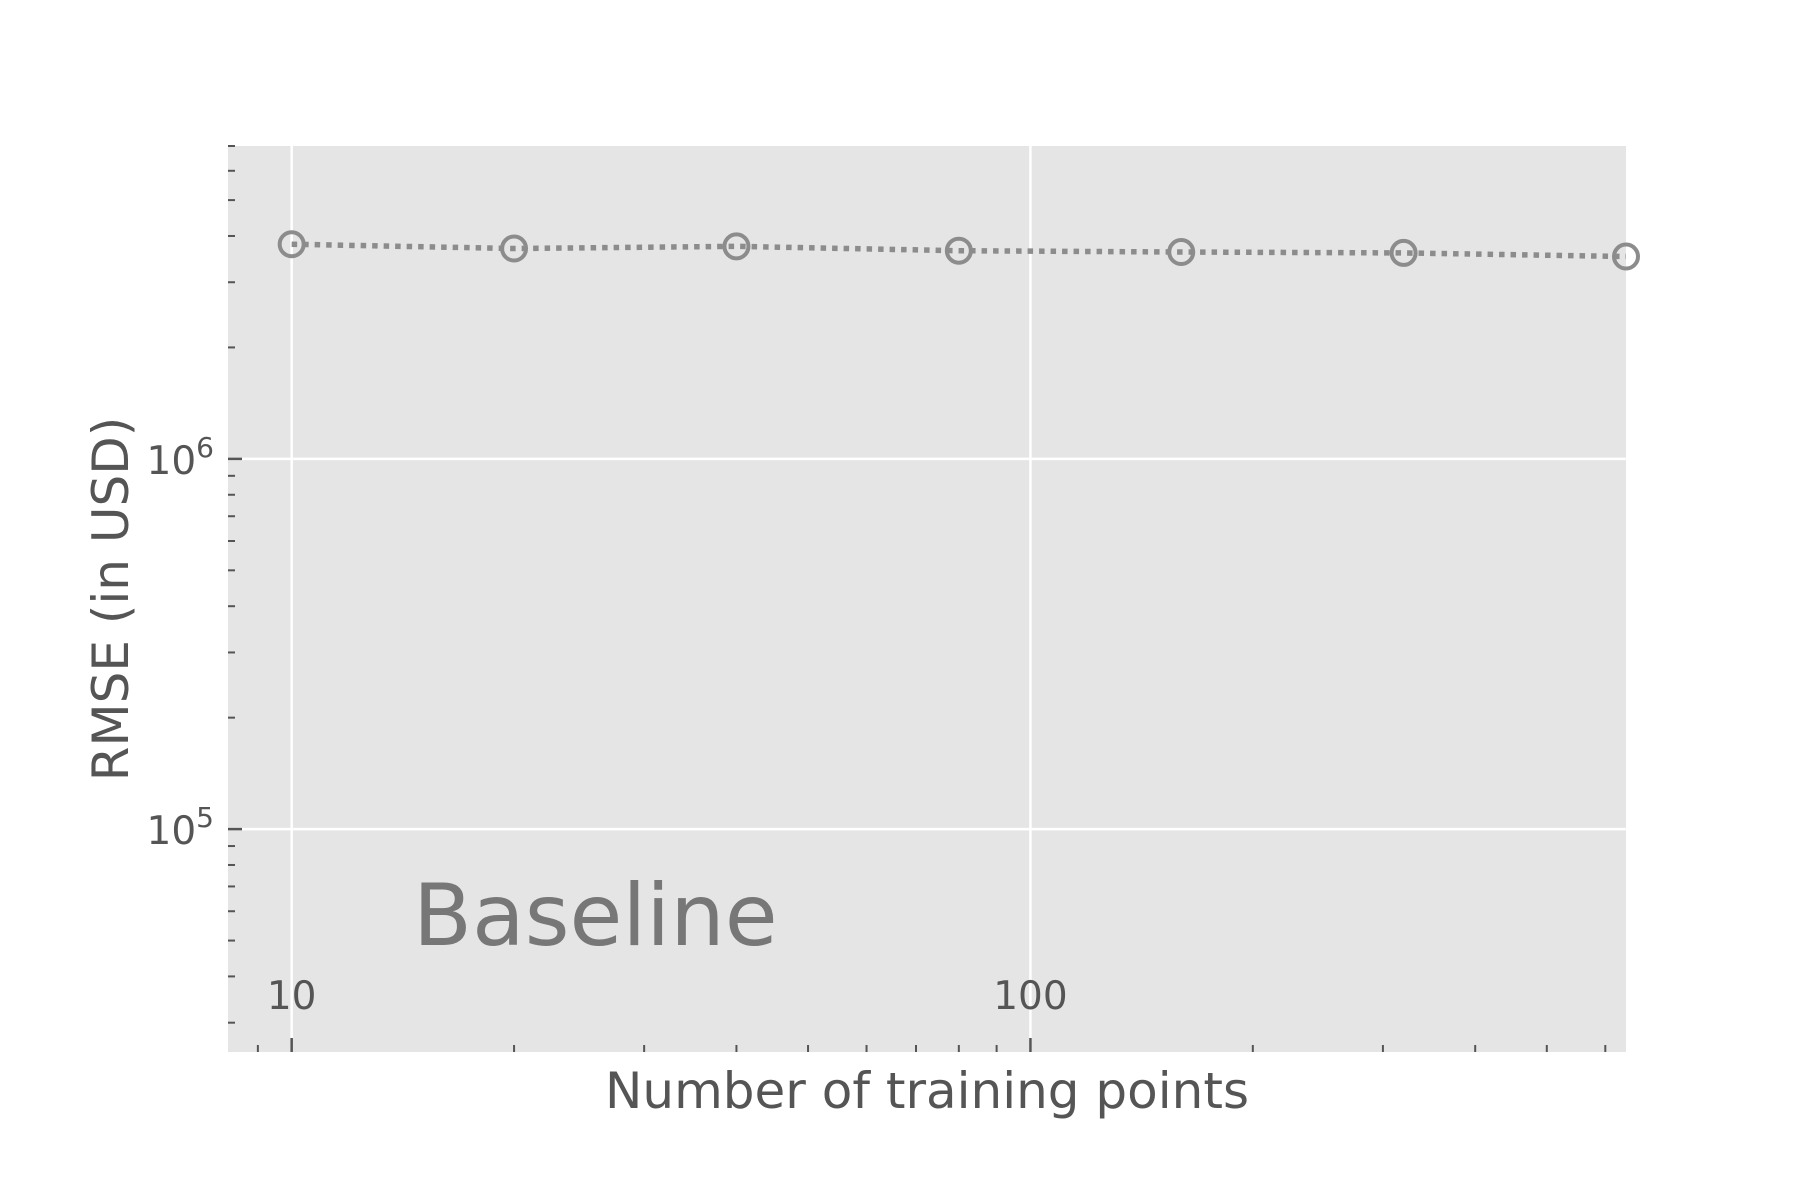 The height and width of the screenshot is (1200, 1800). Describe the element at coordinates (292, 996) in the screenshot. I see `x-tick-label: 10` at that location.